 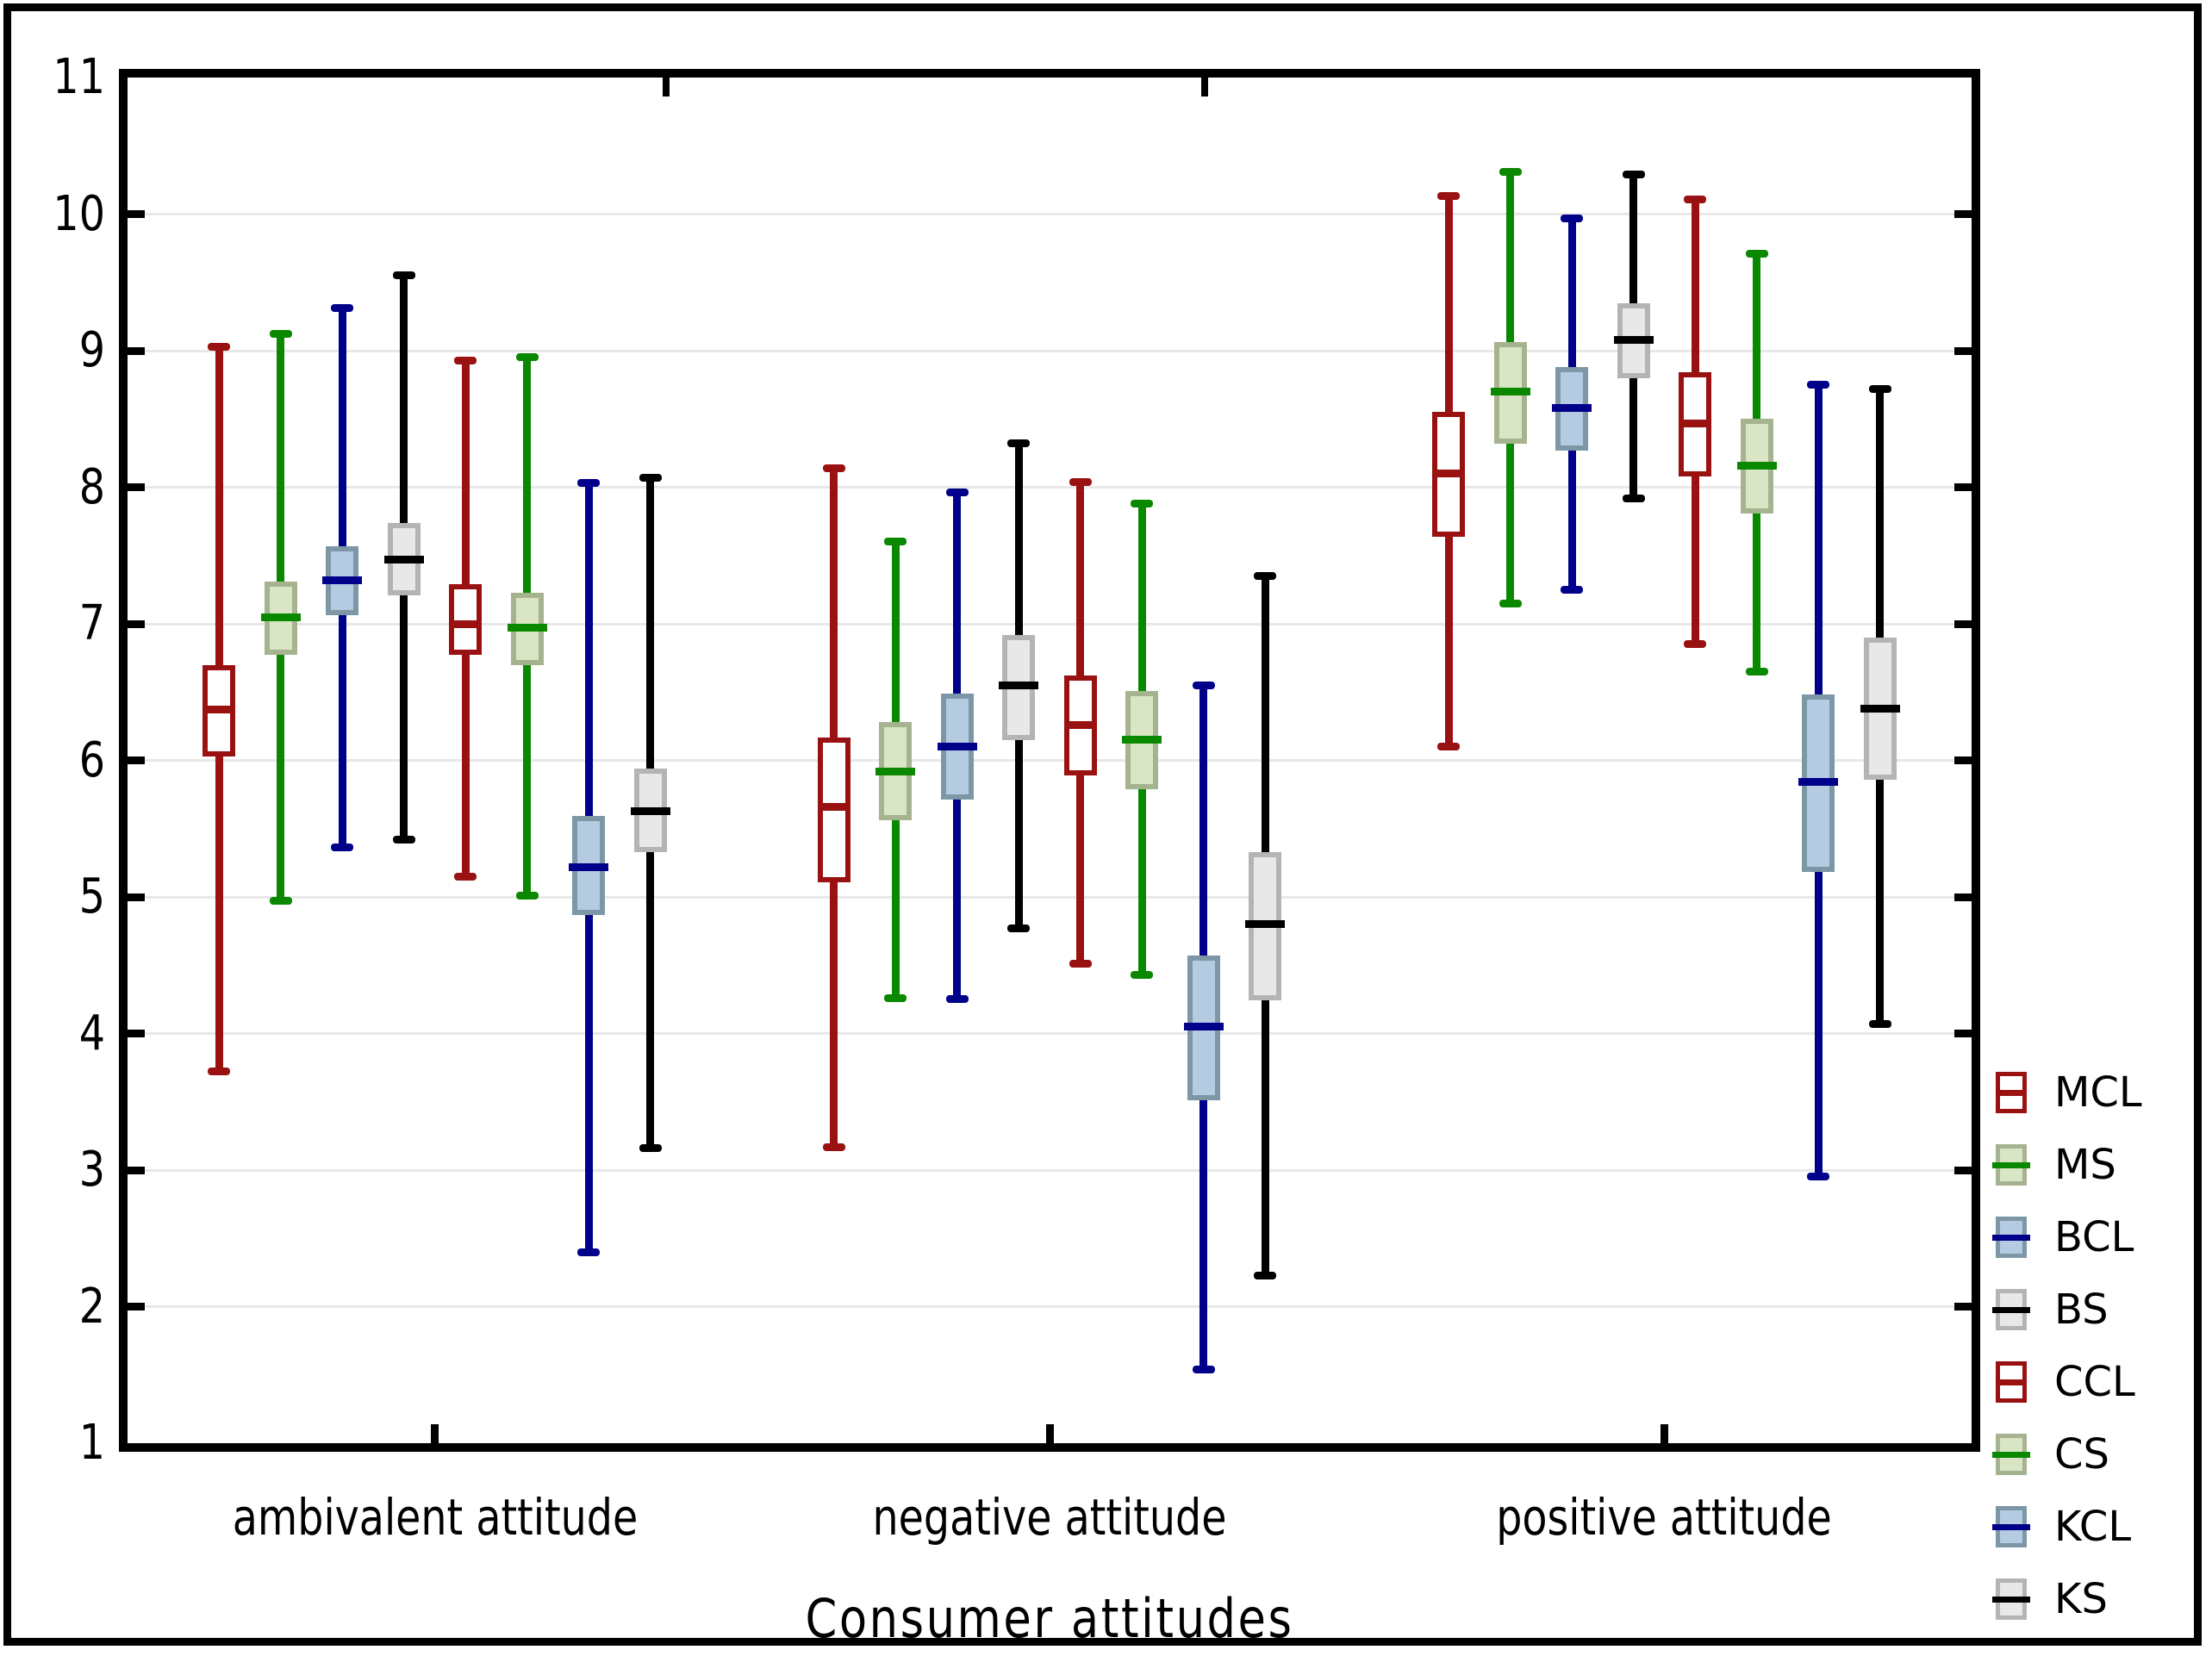 I want to click on y-tick-label-1: 1, so click(x=91, y=1443).